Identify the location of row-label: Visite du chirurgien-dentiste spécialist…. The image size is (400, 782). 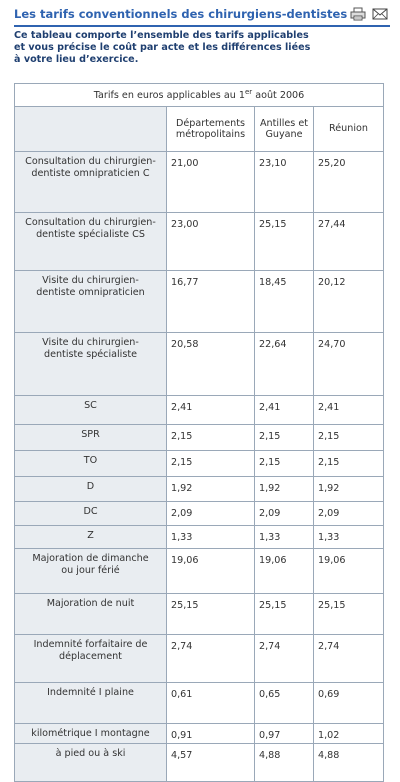
(90, 364).